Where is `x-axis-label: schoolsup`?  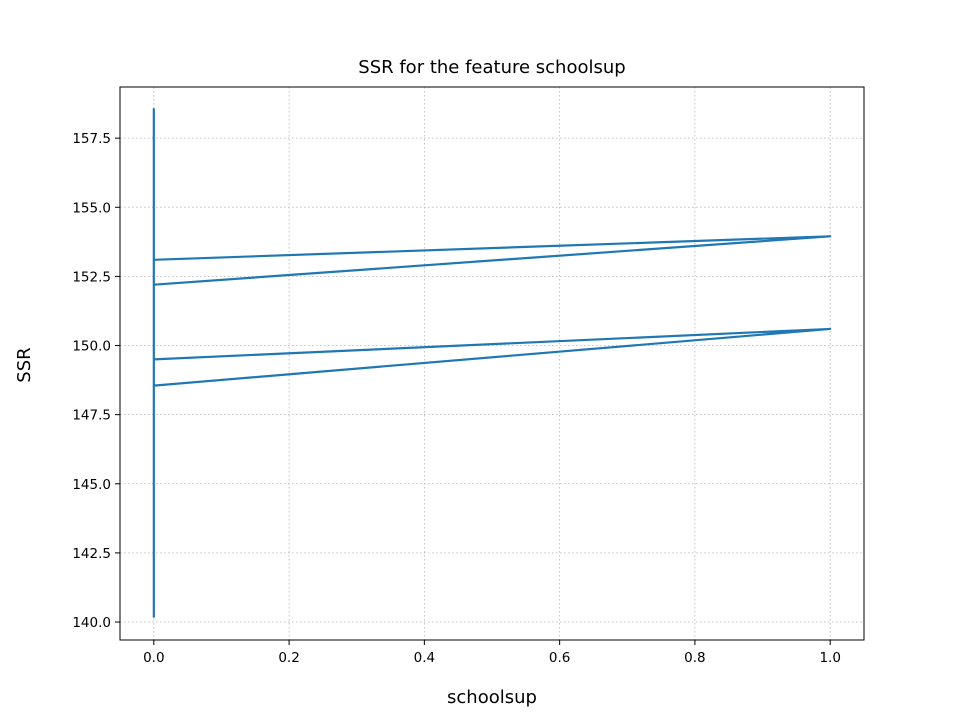
x-axis-label: schoolsup is located at coordinates (492, 697).